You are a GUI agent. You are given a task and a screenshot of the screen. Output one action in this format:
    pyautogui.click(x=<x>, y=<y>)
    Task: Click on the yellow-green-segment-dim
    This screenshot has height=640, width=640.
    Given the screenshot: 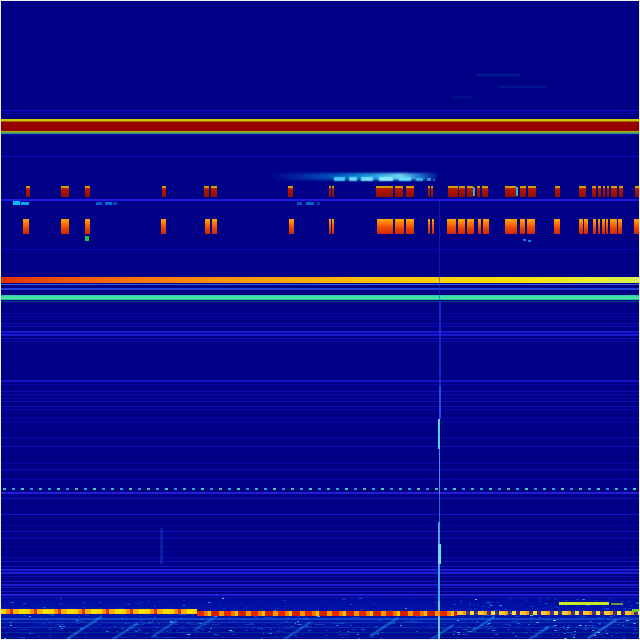 What is the action you would take?
    pyautogui.click(x=617, y=603)
    